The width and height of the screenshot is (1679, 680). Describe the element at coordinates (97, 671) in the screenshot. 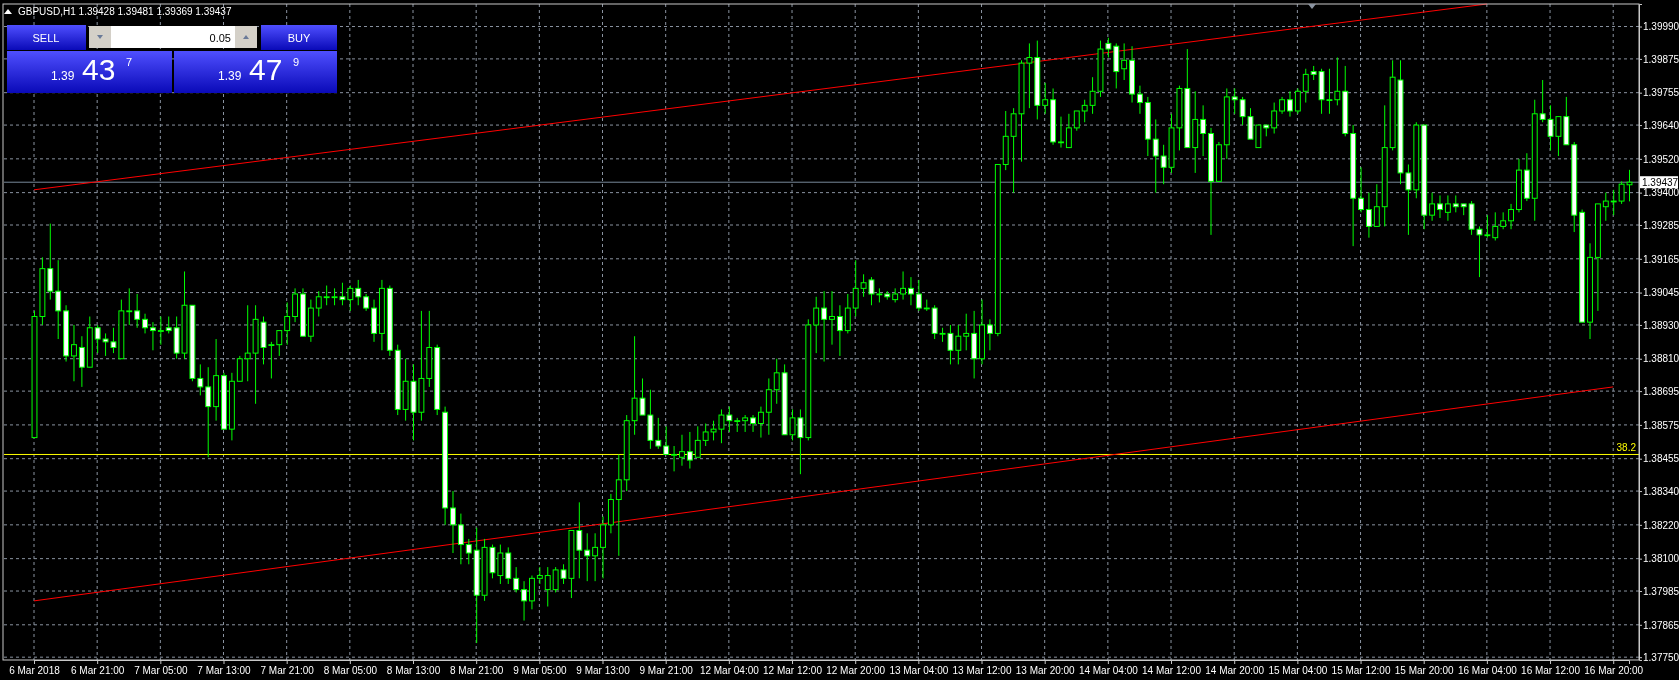

I see `x-tick-label: 6 Mar 21:00` at that location.